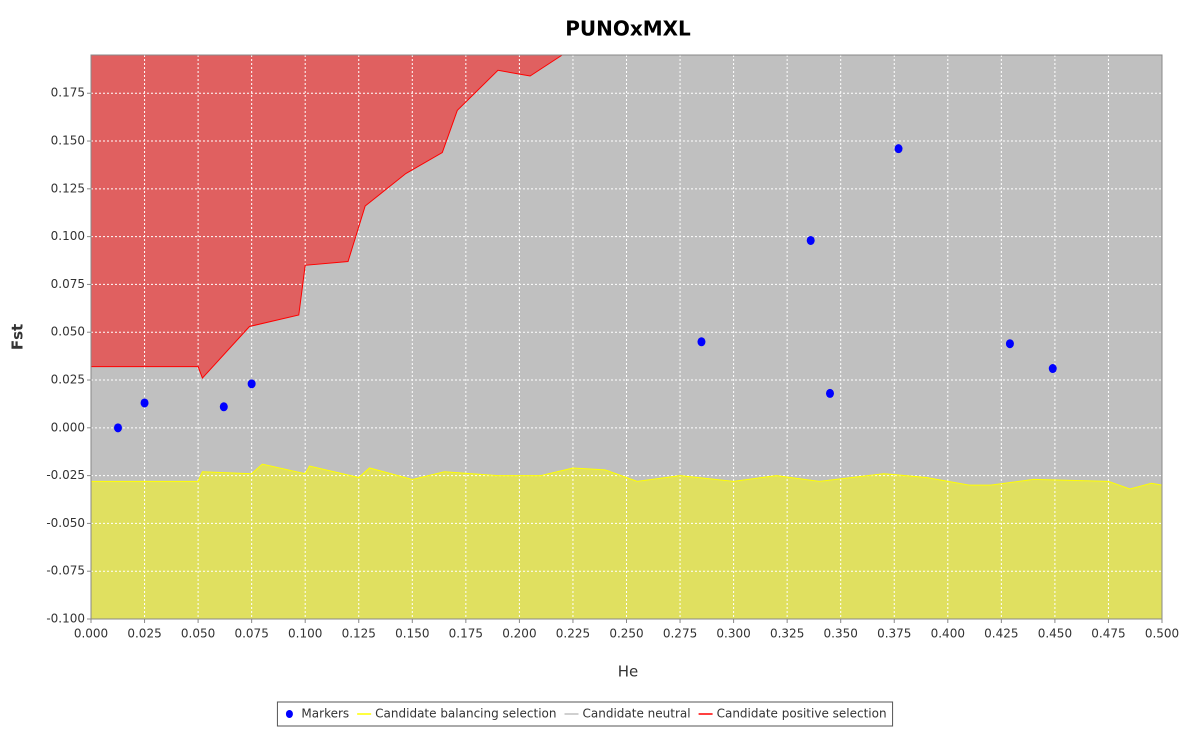  Describe the element at coordinates (1055, 634) in the screenshot. I see `x-tick-label: 0.450` at that location.